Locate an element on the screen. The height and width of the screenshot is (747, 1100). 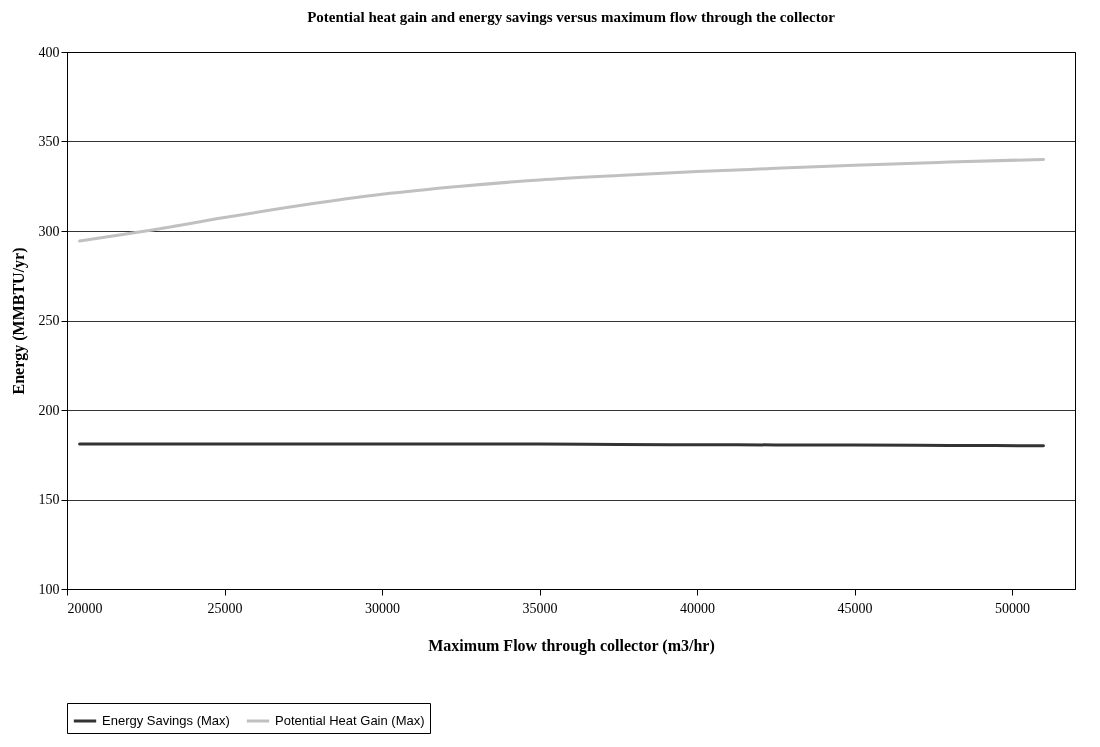
y-tick-label: 300 is located at coordinates (49, 231).